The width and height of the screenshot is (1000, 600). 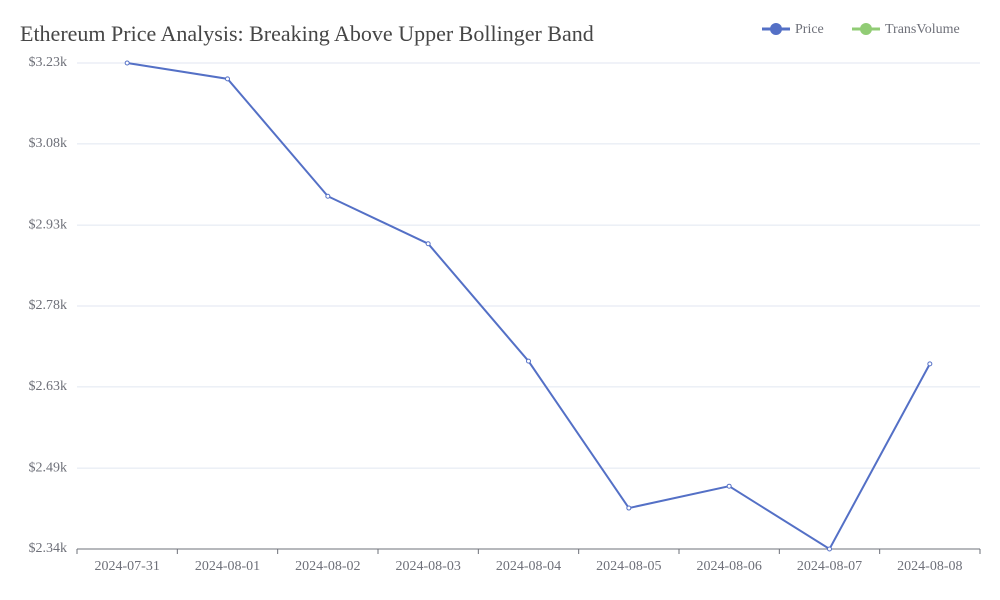 What do you see at coordinates (48, 467) in the screenshot?
I see `y-tick-label: $2.49k` at bounding box center [48, 467].